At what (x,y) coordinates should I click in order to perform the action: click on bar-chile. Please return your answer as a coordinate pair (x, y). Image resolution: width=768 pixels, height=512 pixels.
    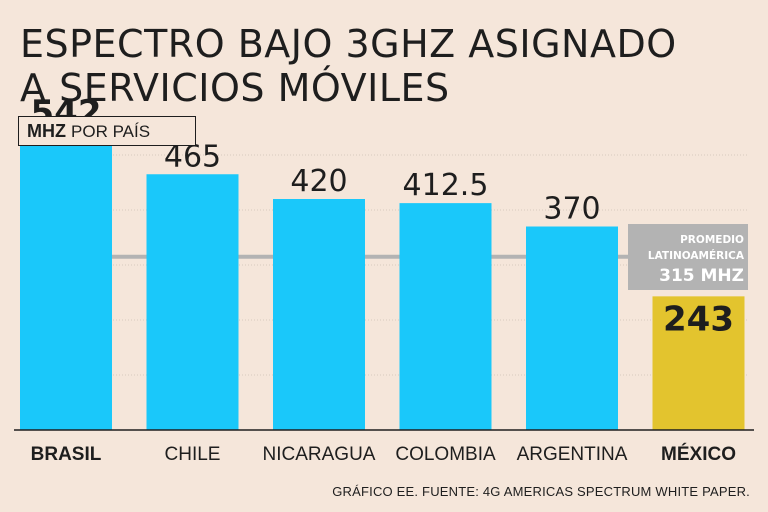
    Looking at the image, I should click on (192, 302).